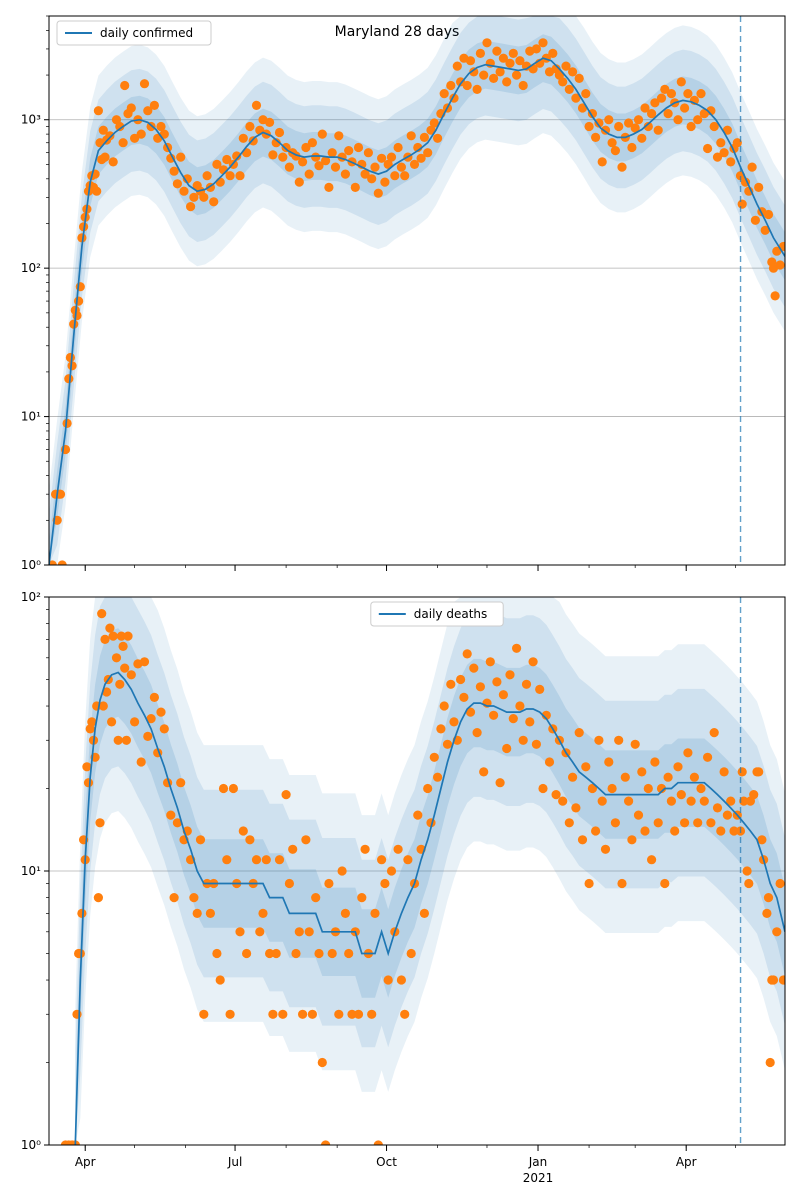  Describe the element at coordinates (410, 568) in the screenshot. I see `confirmed-x-ticks` at that location.